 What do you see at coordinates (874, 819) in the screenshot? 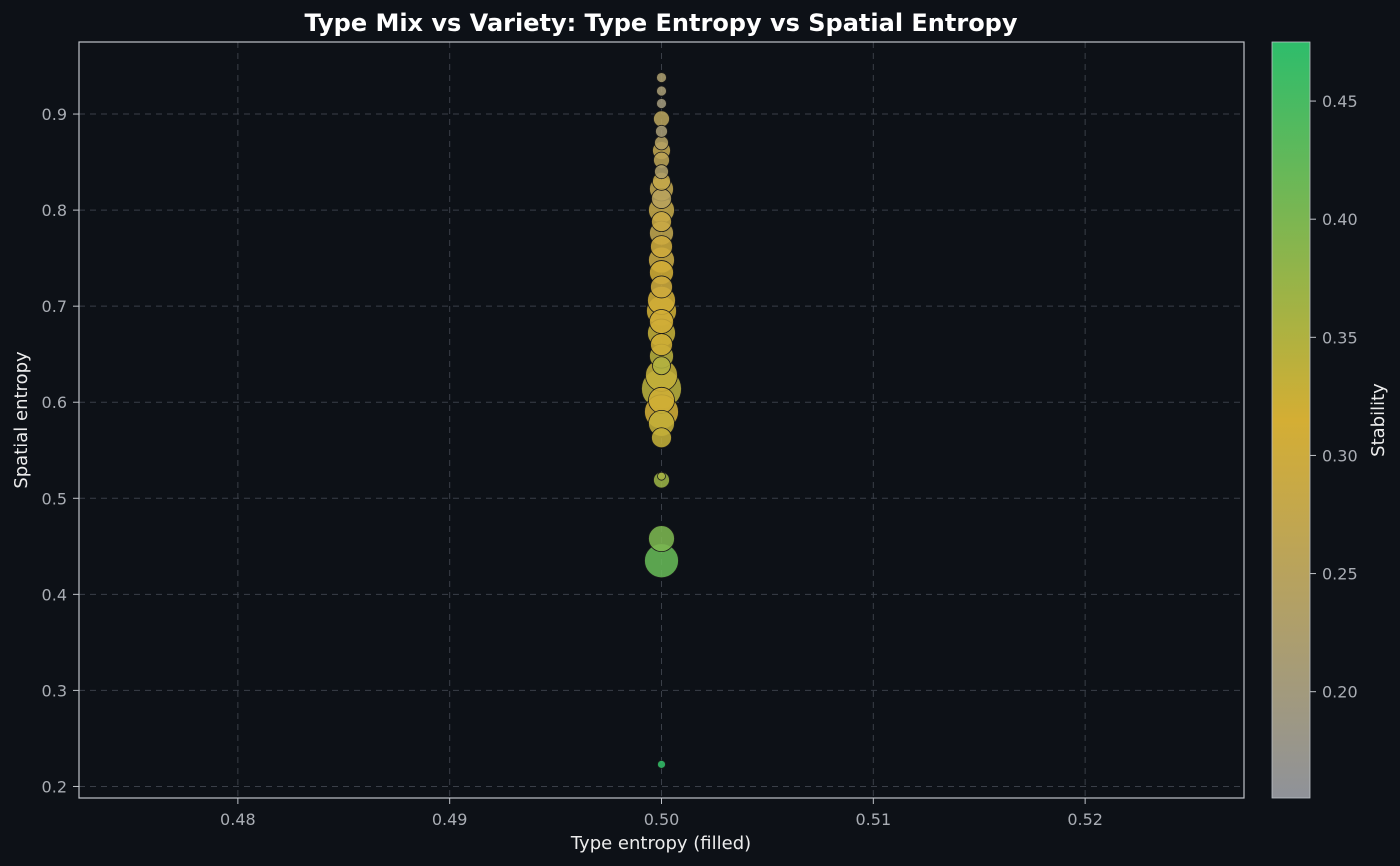
I see `x-tick-label: 0.51` at bounding box center [874, 819].